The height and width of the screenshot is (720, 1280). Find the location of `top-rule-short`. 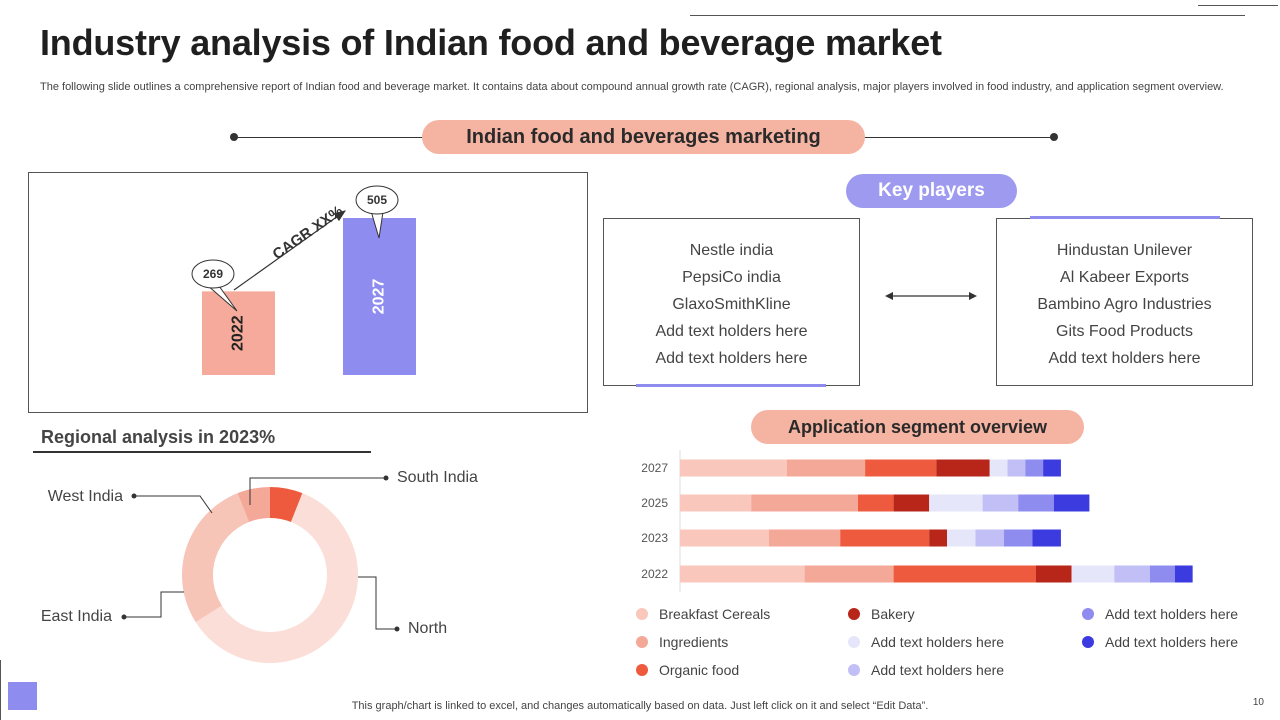

top-rule-short is located at coordinates (1238, 5).